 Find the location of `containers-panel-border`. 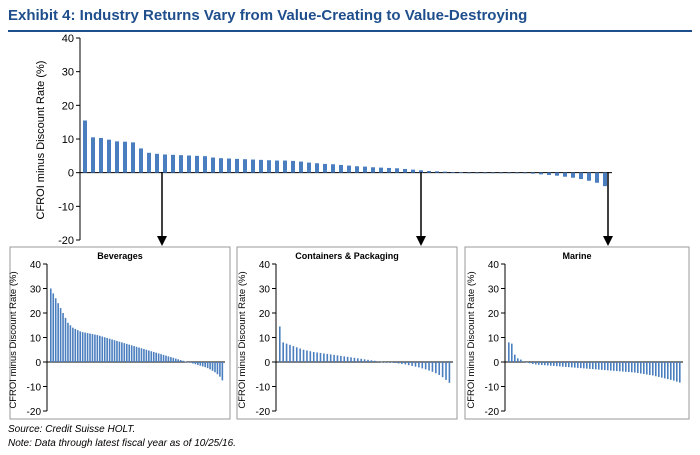

containers-panel-border is located at coordinates (347, 333).